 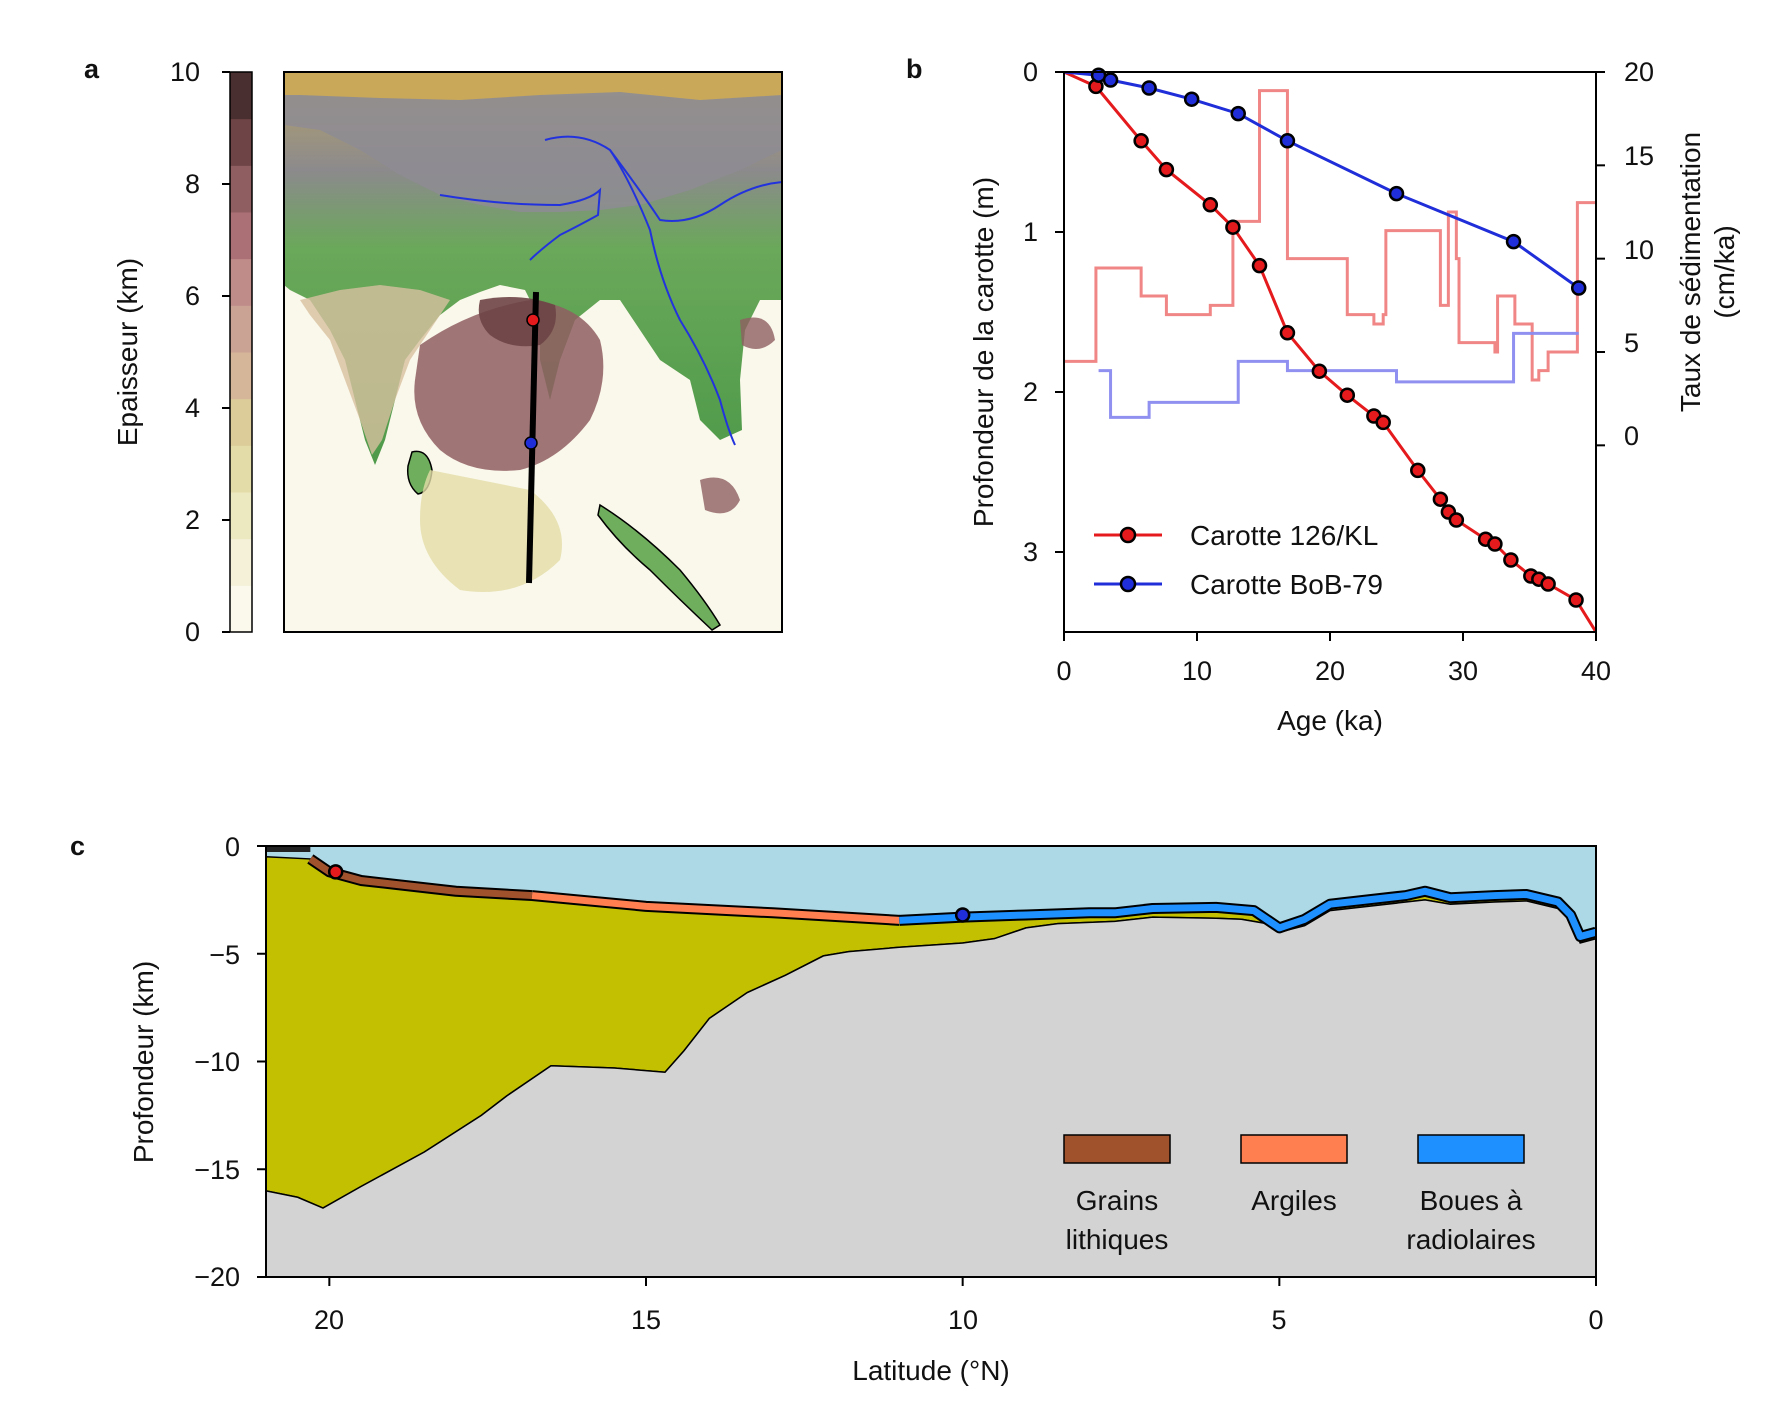 What do you see at coordinates (646, 1320) in the screenshot?
I see `x-tick-label: 15` at bounding box center [646, 1320].